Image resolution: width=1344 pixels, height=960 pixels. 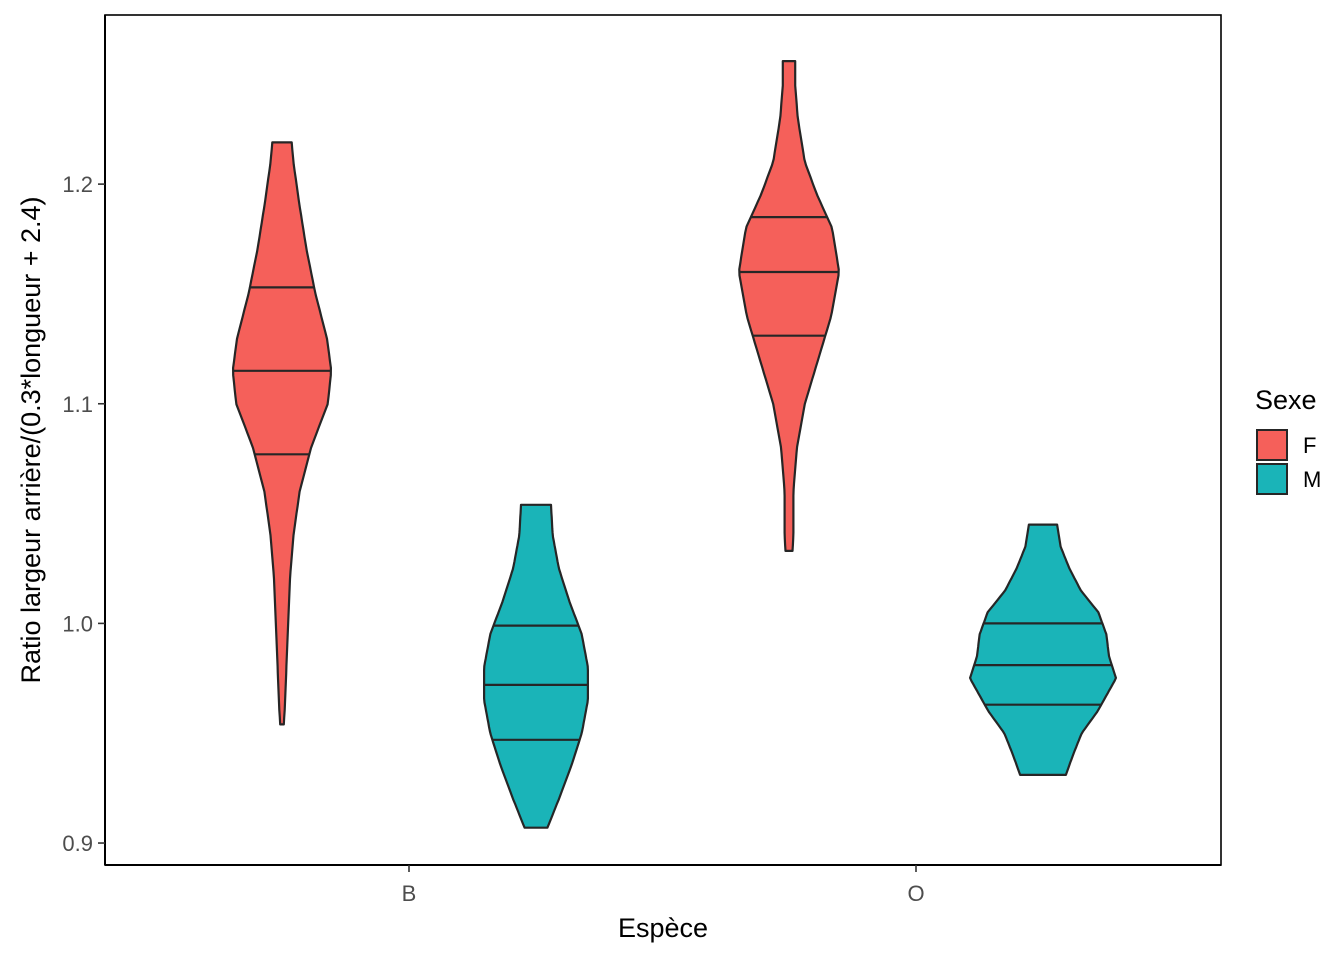 I want to click on y-tick-label-0: 0.9, so click(x=77, y=843).